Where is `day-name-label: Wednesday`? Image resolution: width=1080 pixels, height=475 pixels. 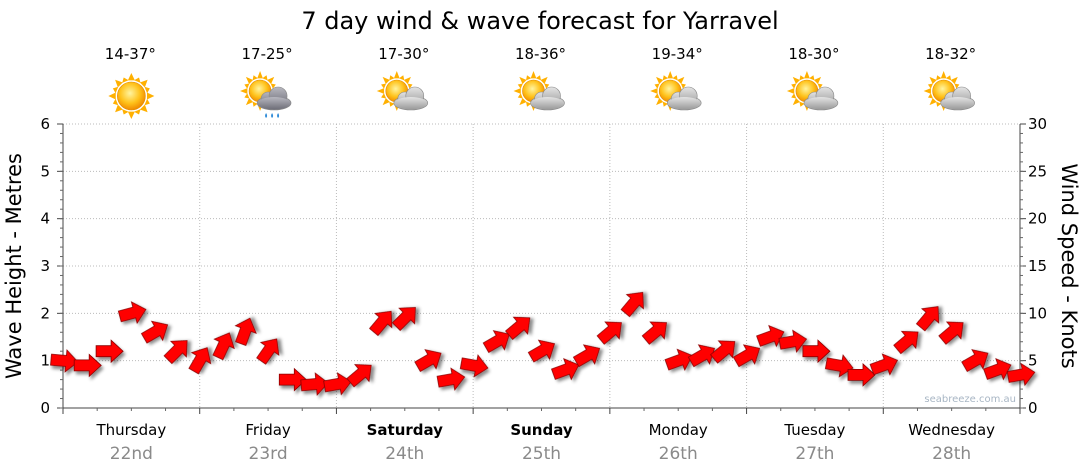
day-name-label: Wednesday is located at coordinates (951, 430).